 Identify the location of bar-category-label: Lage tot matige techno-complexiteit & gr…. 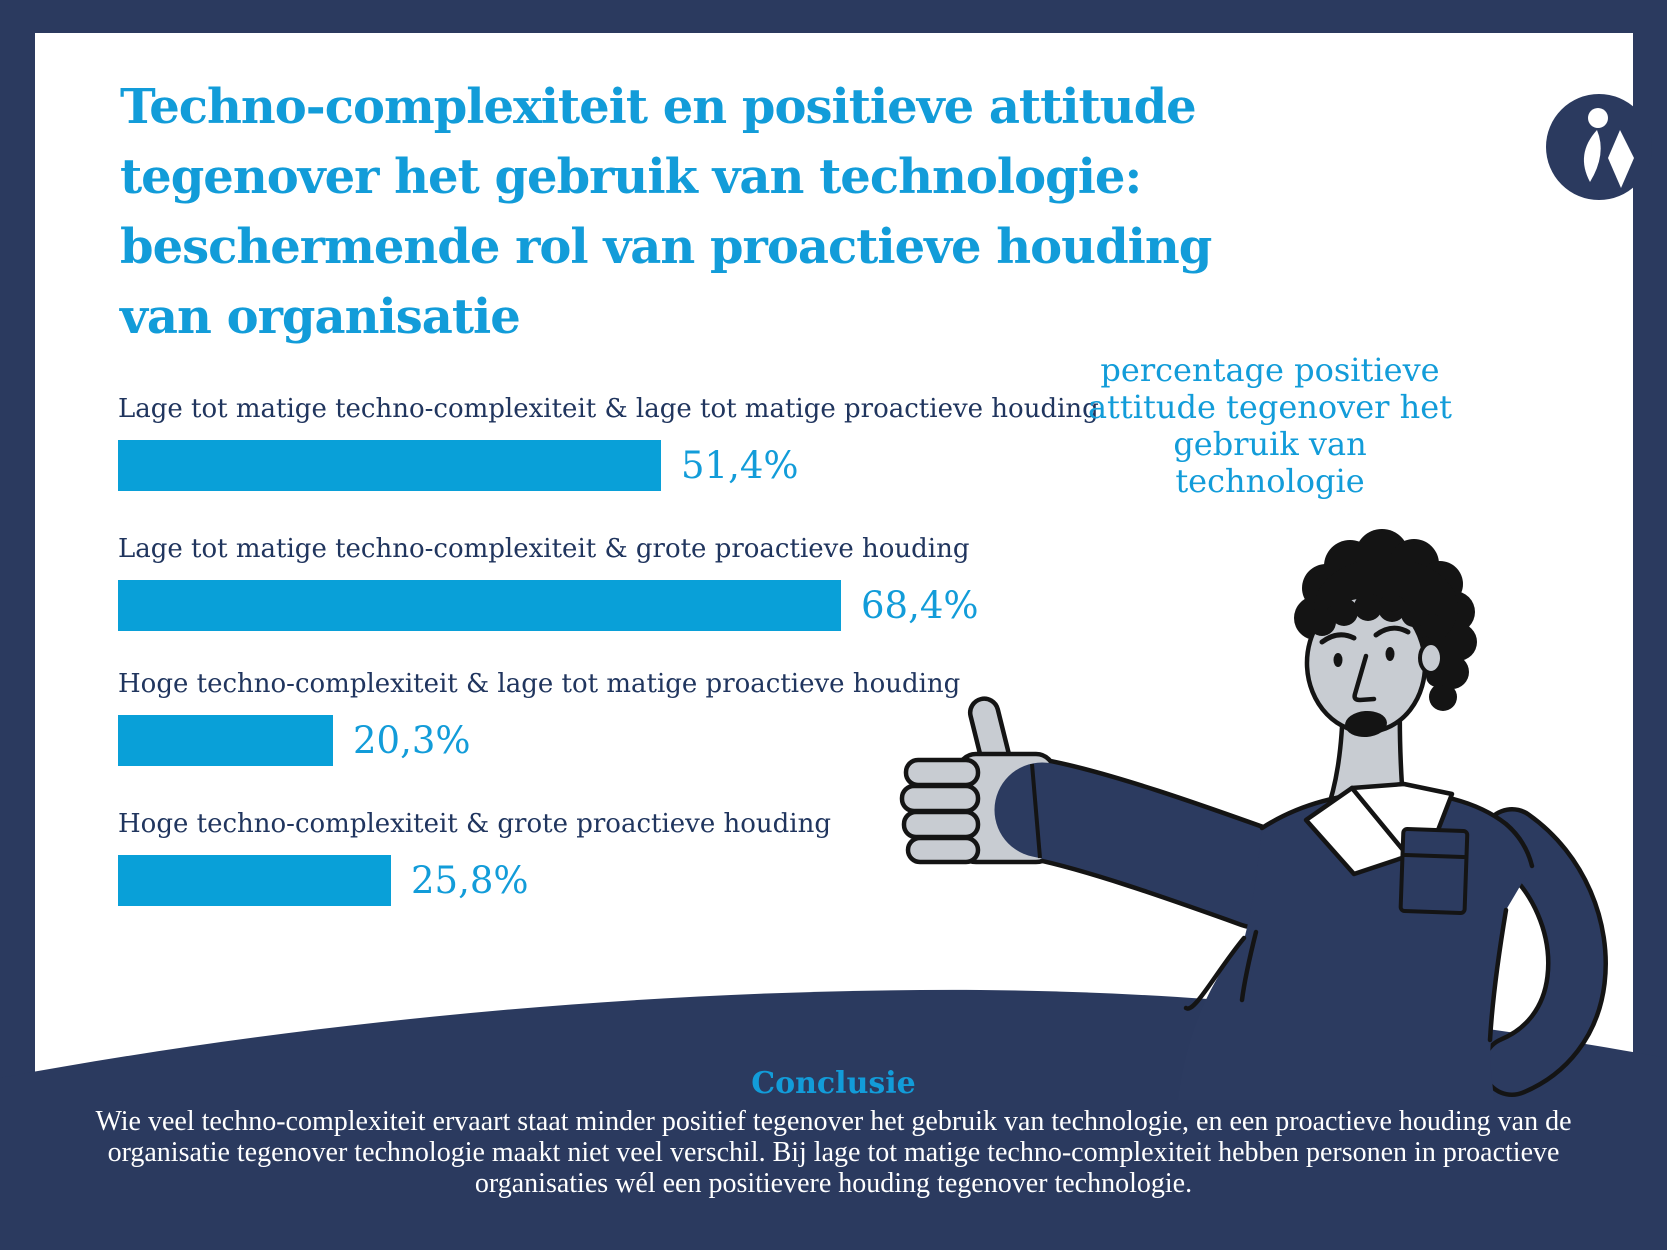
(544, 549).